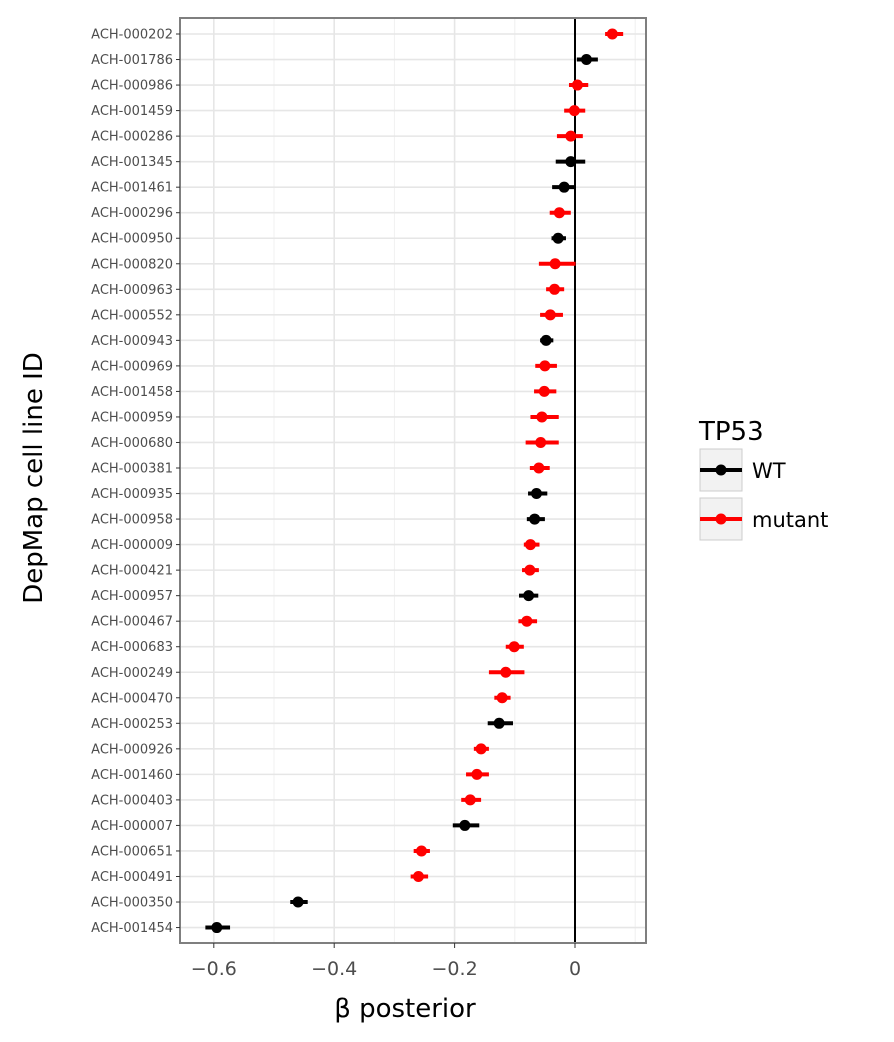 This screenshot has width=894, height=1042. What do you see at coordinates (132, 698) in the screenshot?
I see `y-tick-label: ACH-000470` at bounding box center [132, 698].